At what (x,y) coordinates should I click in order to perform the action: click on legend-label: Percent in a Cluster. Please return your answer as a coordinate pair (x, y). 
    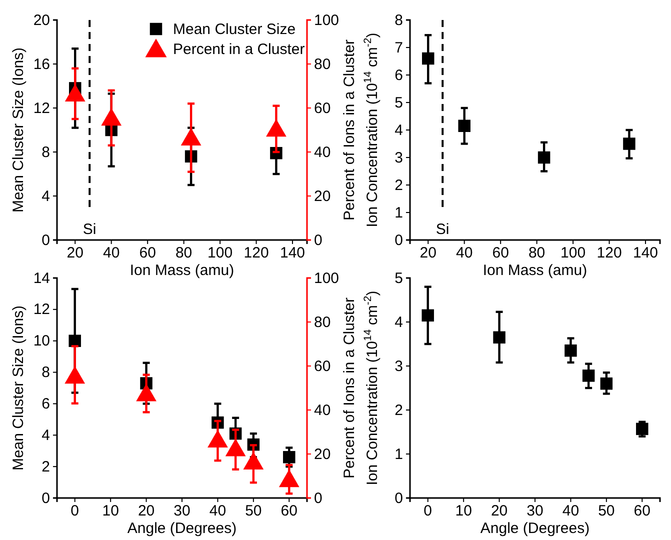
    Looking at the image, I should click on (239, 49).